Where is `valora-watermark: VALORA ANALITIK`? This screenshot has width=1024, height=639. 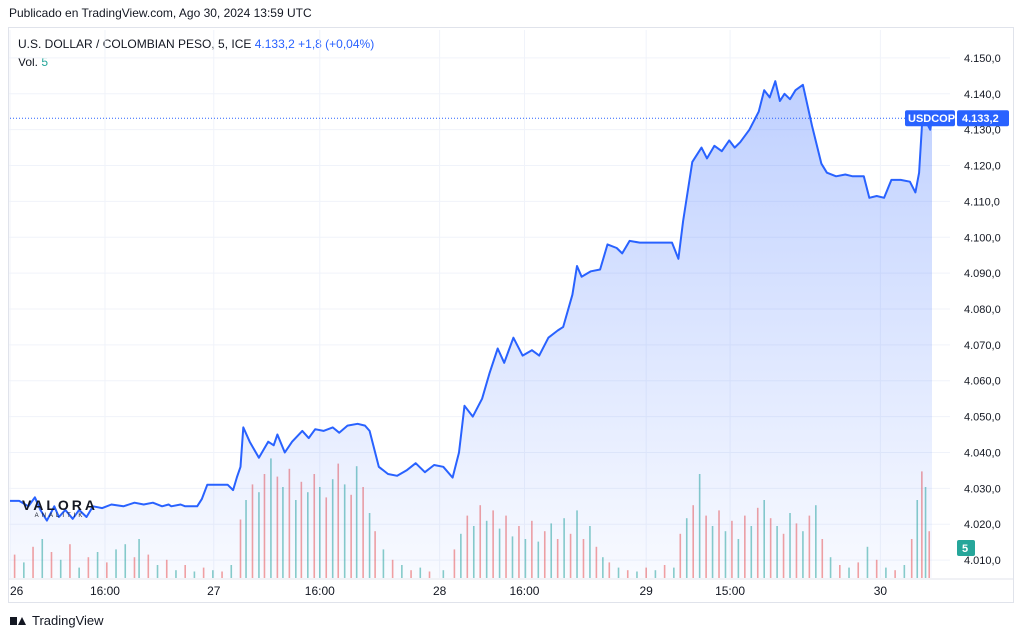
valora-watermark: VALORA ANALITIK is located at coordinates (60, 508).